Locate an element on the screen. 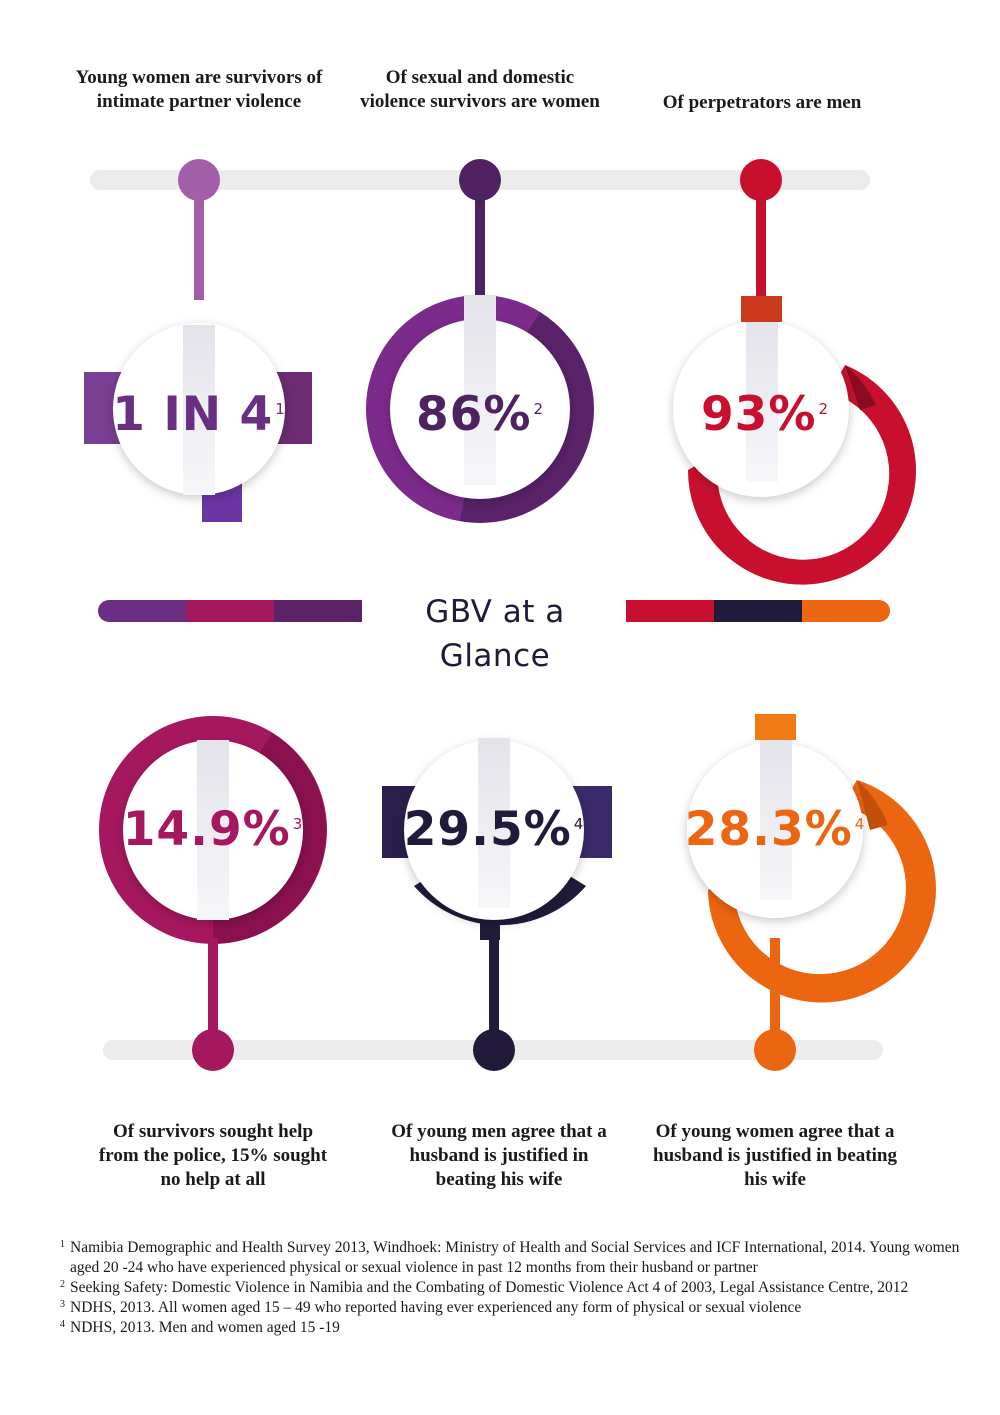 The height and width of the screenshot is (1415, 1000). footnote-2-mark: 2 is located at coordinates (62, 1284).